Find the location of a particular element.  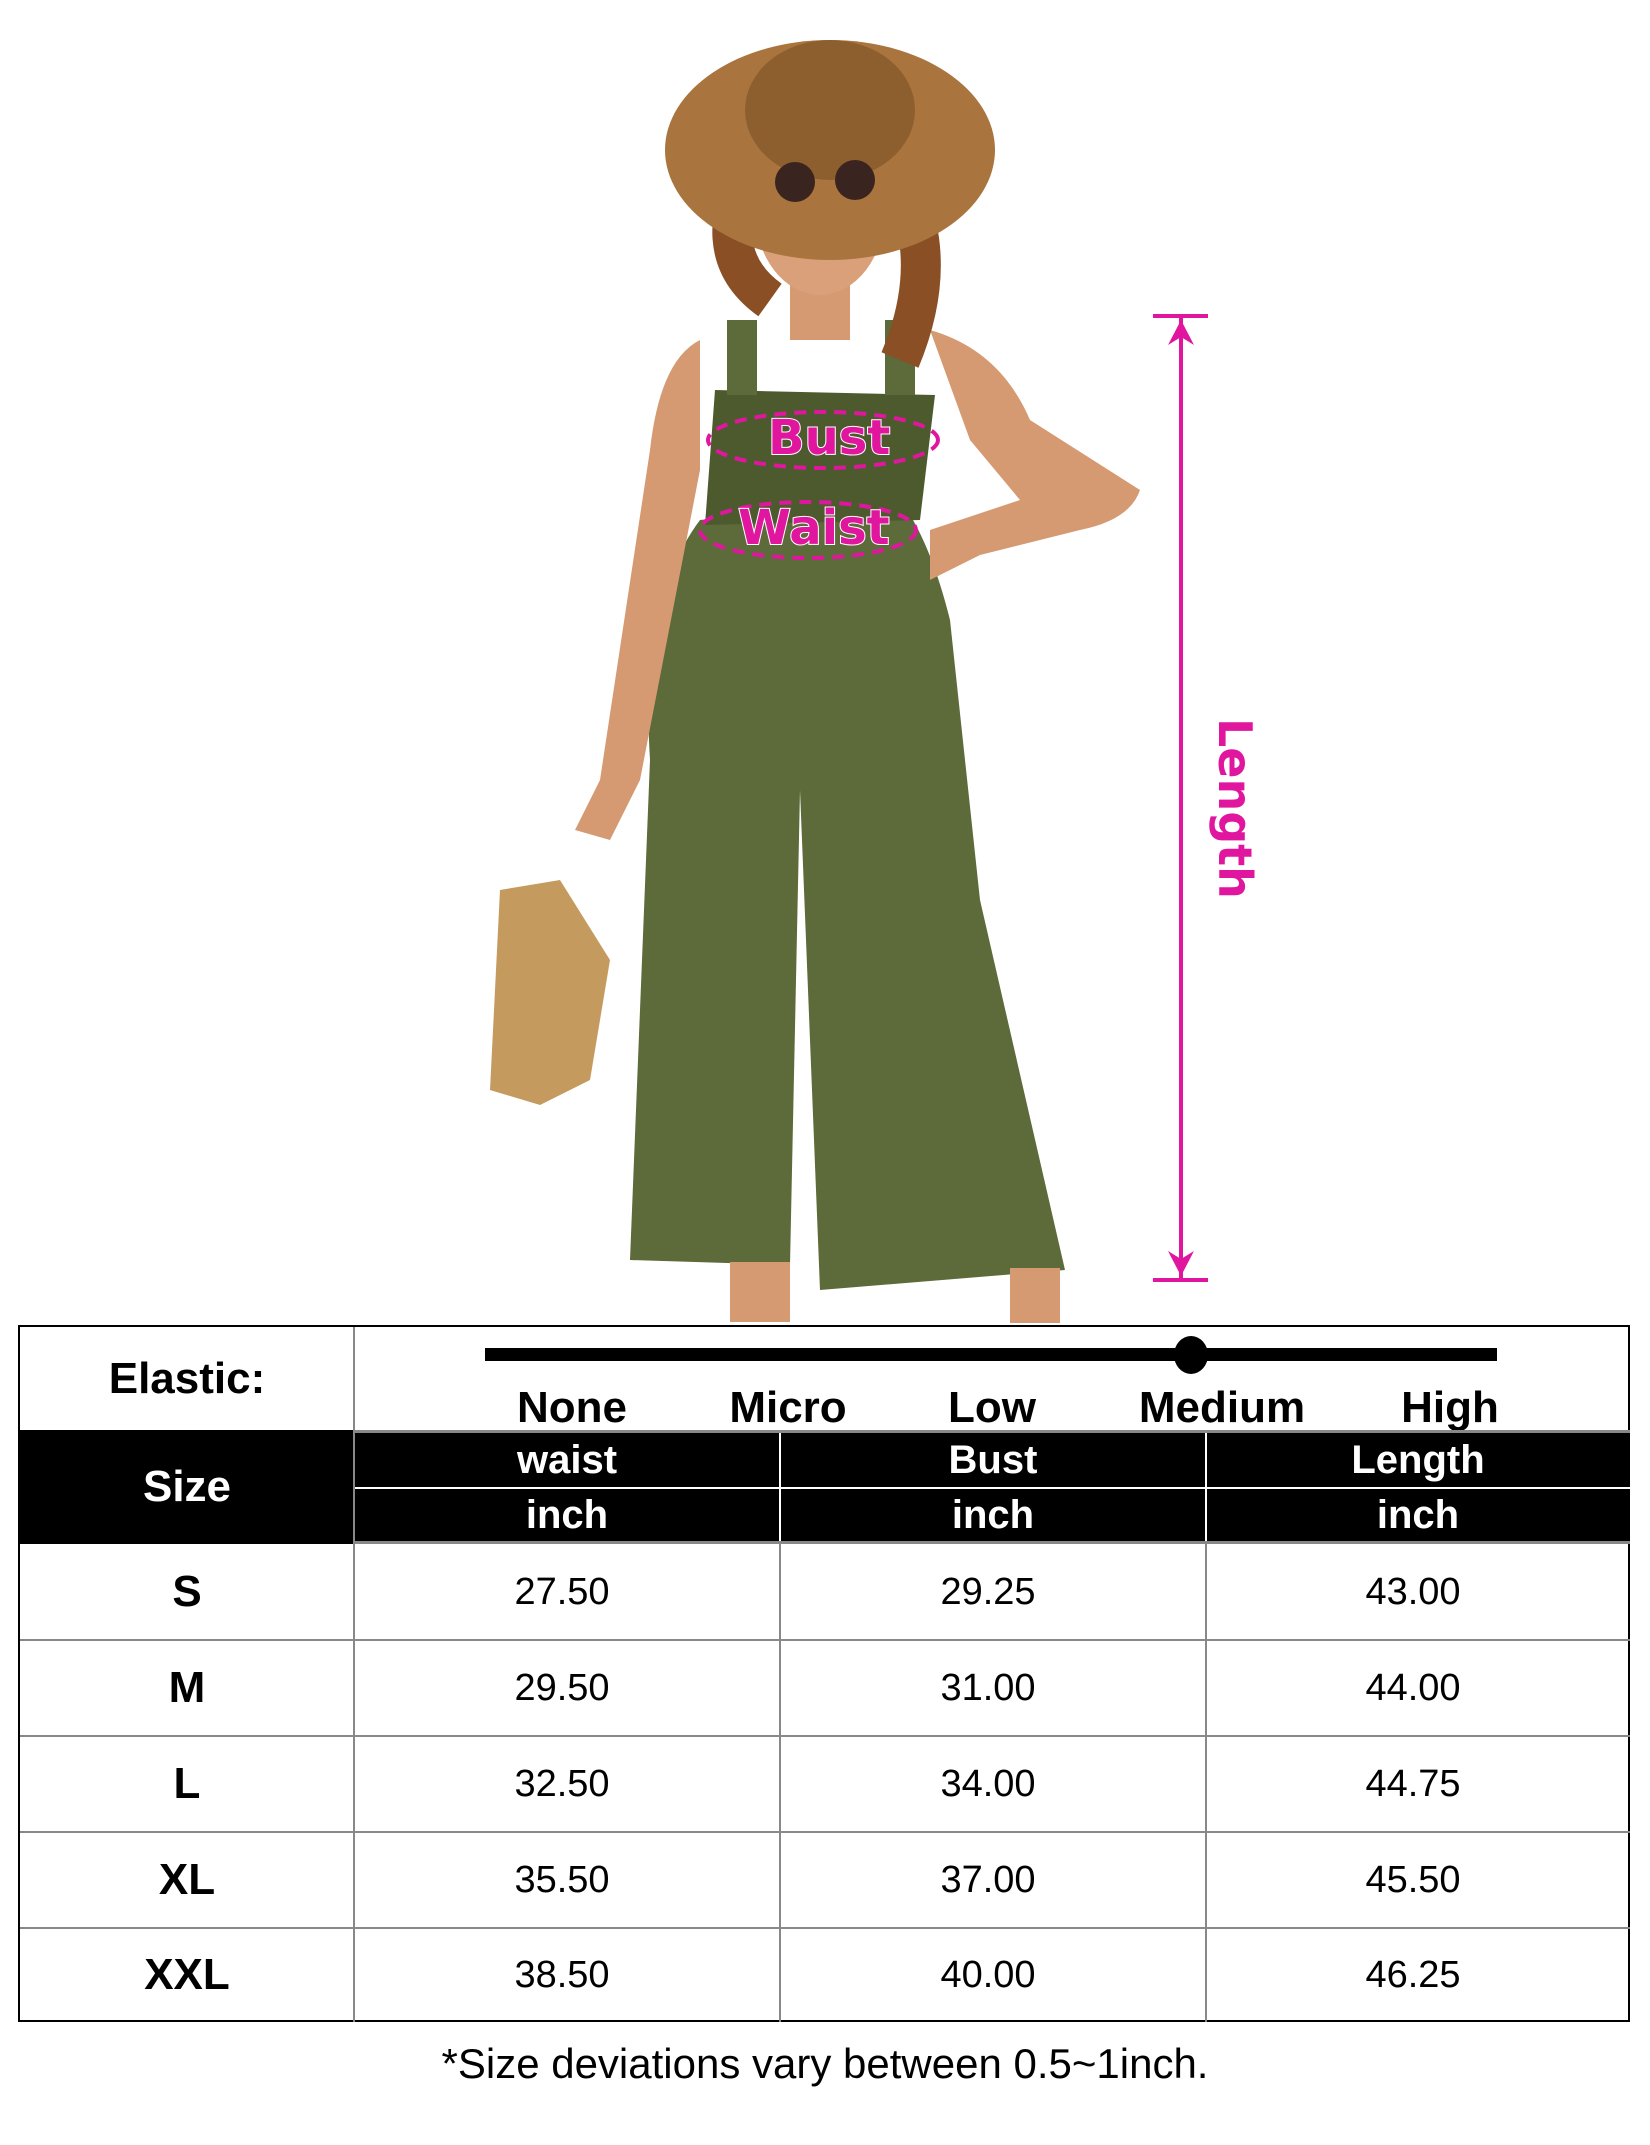

length-cell: 43.00 is located at coordinates (1413, 1591).